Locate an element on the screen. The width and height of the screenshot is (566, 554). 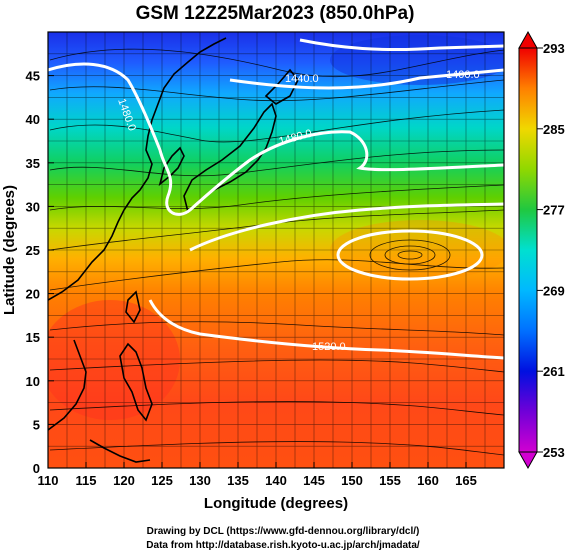
x-tick-label: 150 is located at coordinates (352, 480).